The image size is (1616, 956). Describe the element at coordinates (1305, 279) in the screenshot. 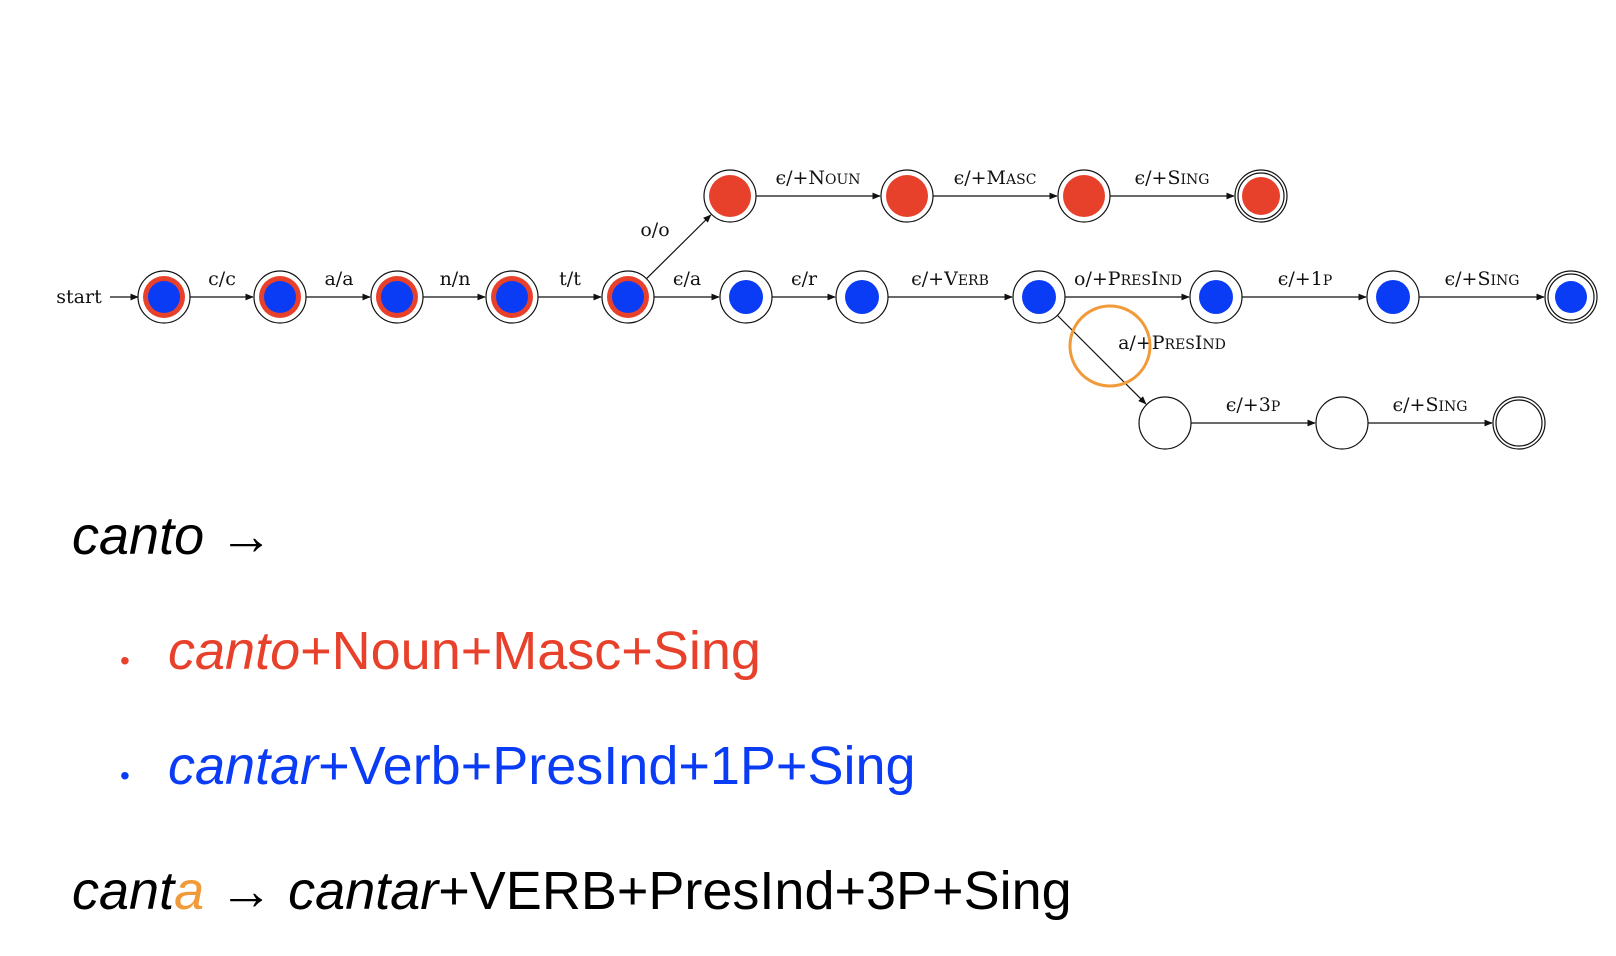

I see `transition-label-v4-v5: ϵ/+1P` at that location.